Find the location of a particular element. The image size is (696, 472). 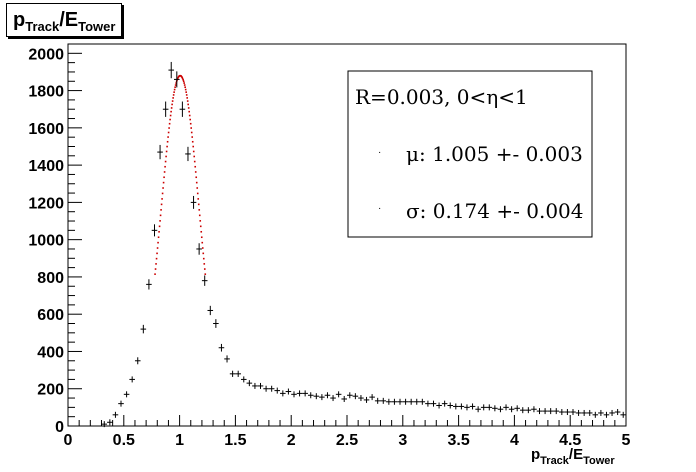

x-tick-label: 2 is located at coordinates (291, 440).